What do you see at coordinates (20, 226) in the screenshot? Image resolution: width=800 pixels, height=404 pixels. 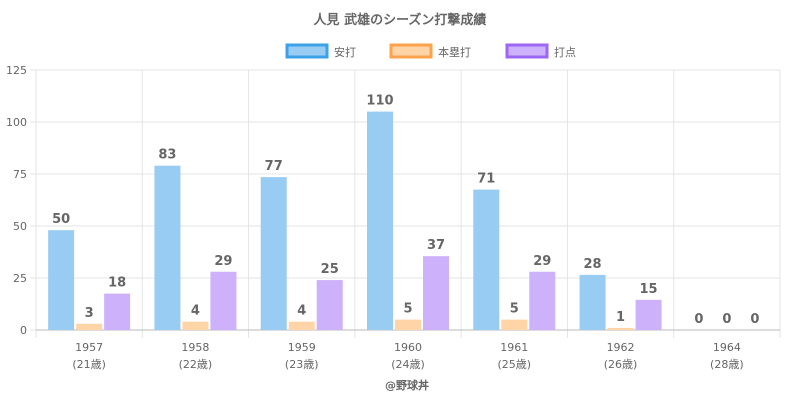 I see `y-tick-label: 50` at bounding box center [20, 226].